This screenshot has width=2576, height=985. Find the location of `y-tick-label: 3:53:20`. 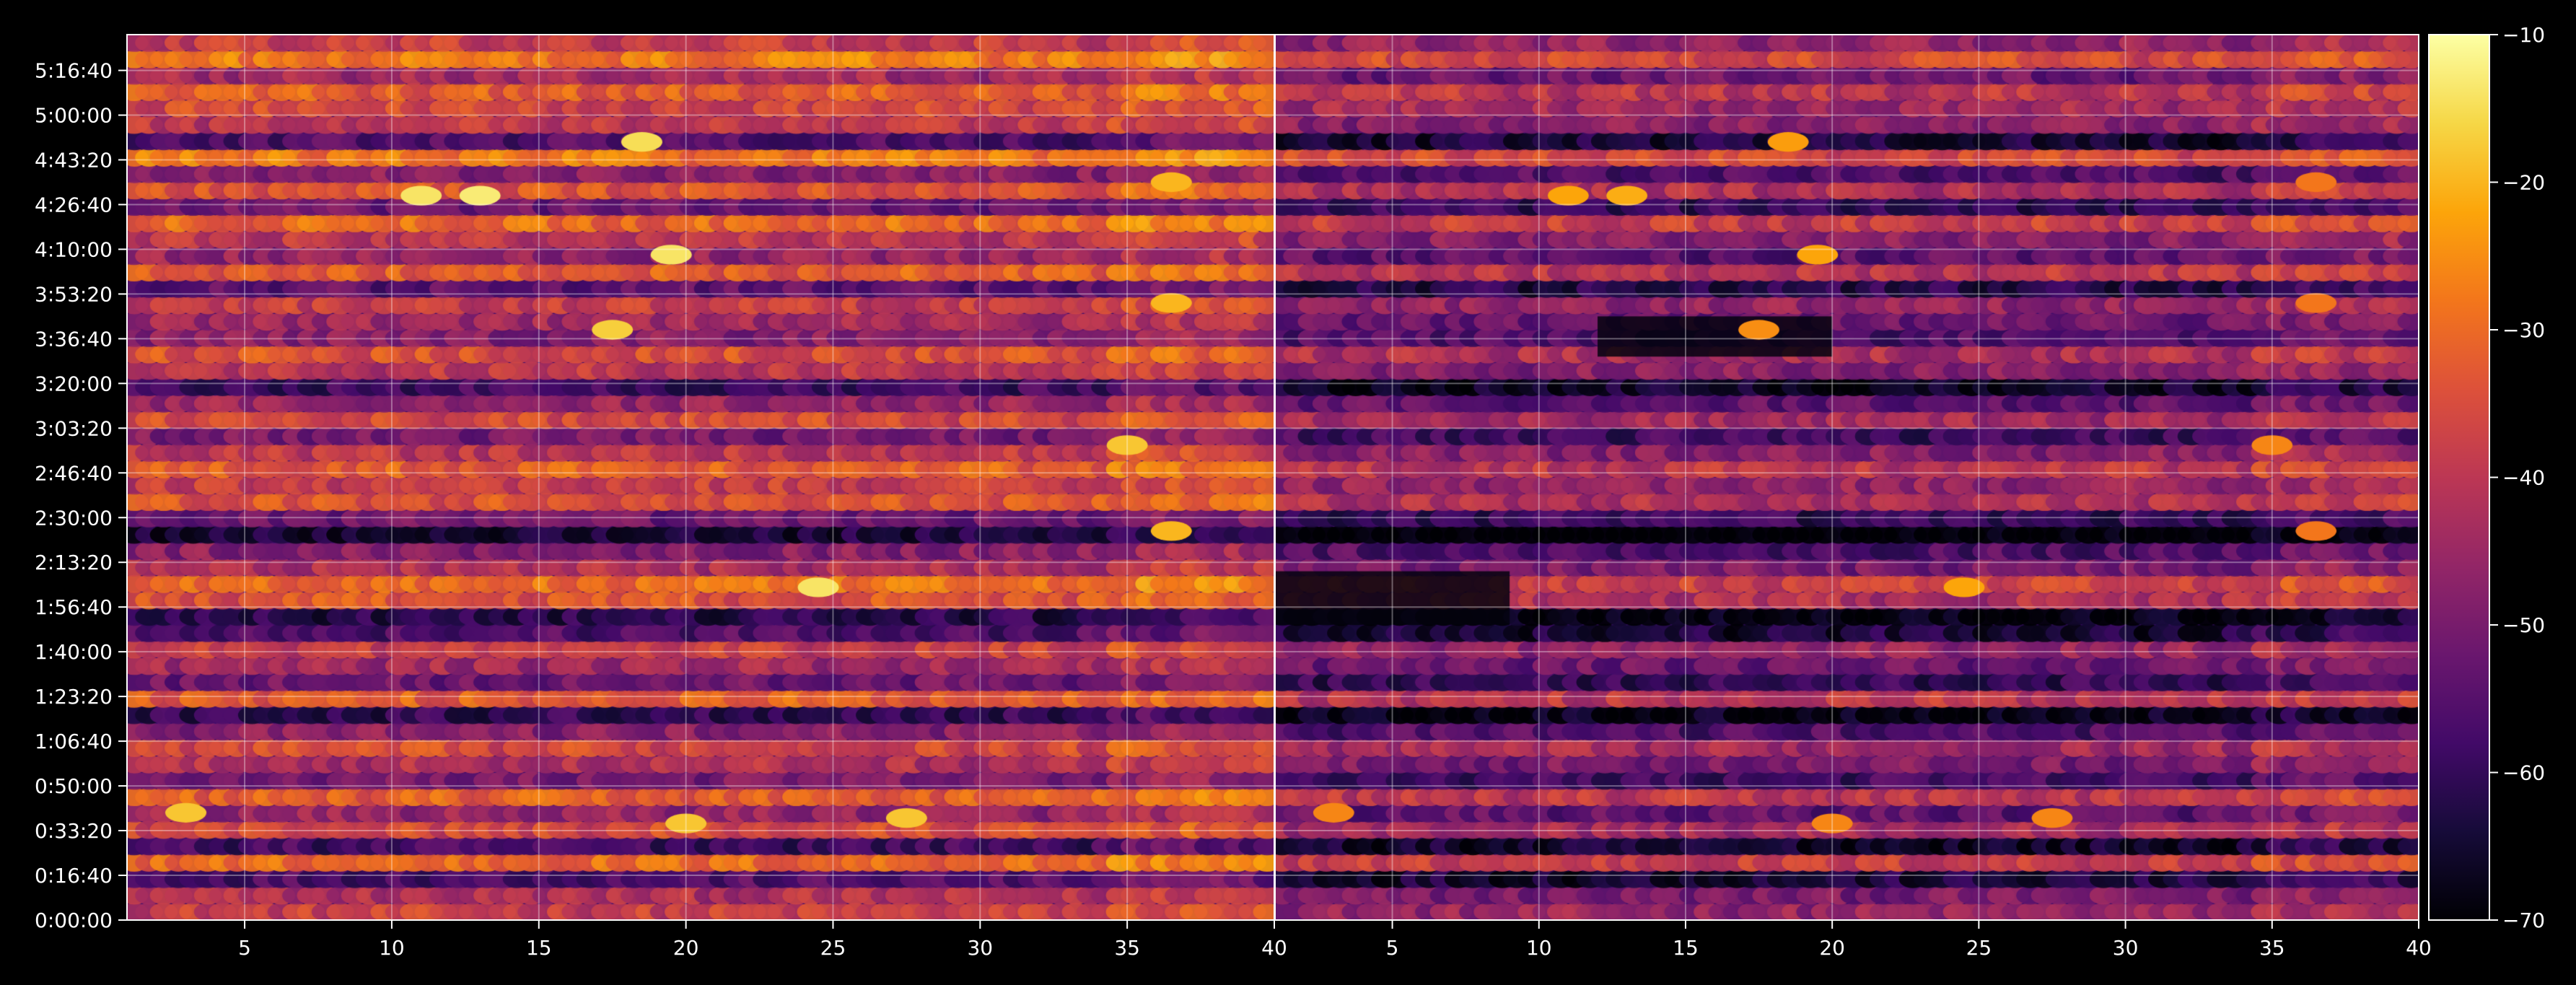

y-tick-label: 3:53:20 is located at coordinates (74, 294).